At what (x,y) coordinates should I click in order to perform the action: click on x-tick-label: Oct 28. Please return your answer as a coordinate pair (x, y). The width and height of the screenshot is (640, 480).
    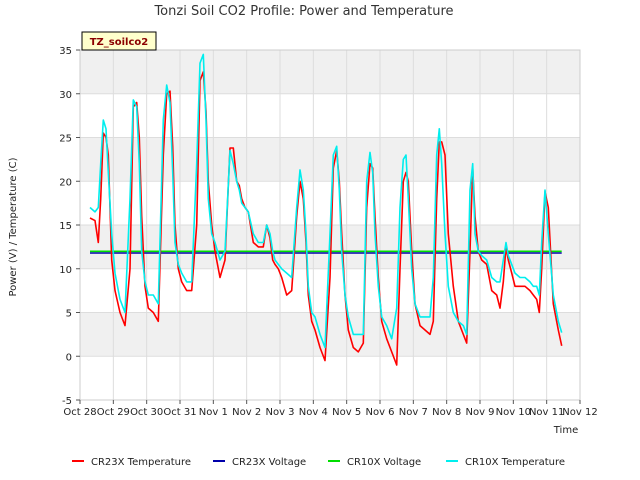
    Looking at the image, I should click on (79, 412).